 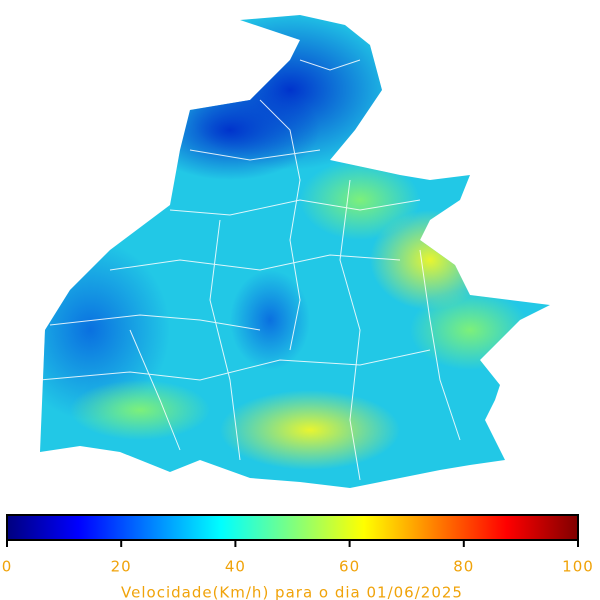 I want to click on colorbar, so click(x=292, y=527).